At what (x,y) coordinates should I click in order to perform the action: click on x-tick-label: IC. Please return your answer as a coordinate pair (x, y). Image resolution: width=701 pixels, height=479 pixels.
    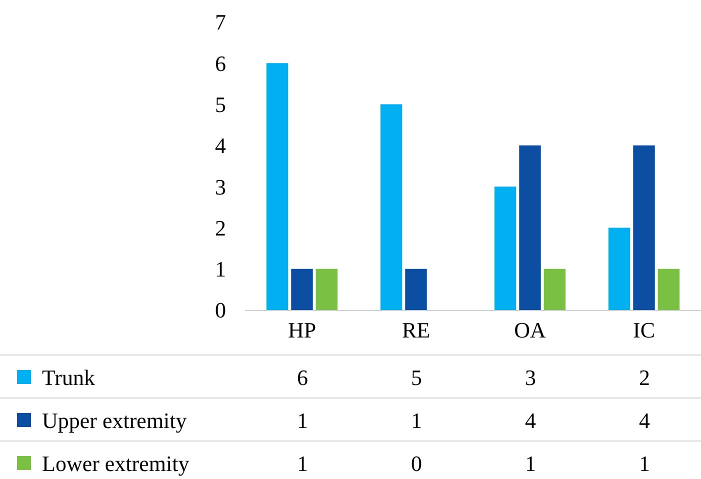
    Looking at the image, I should click on (644, 329).